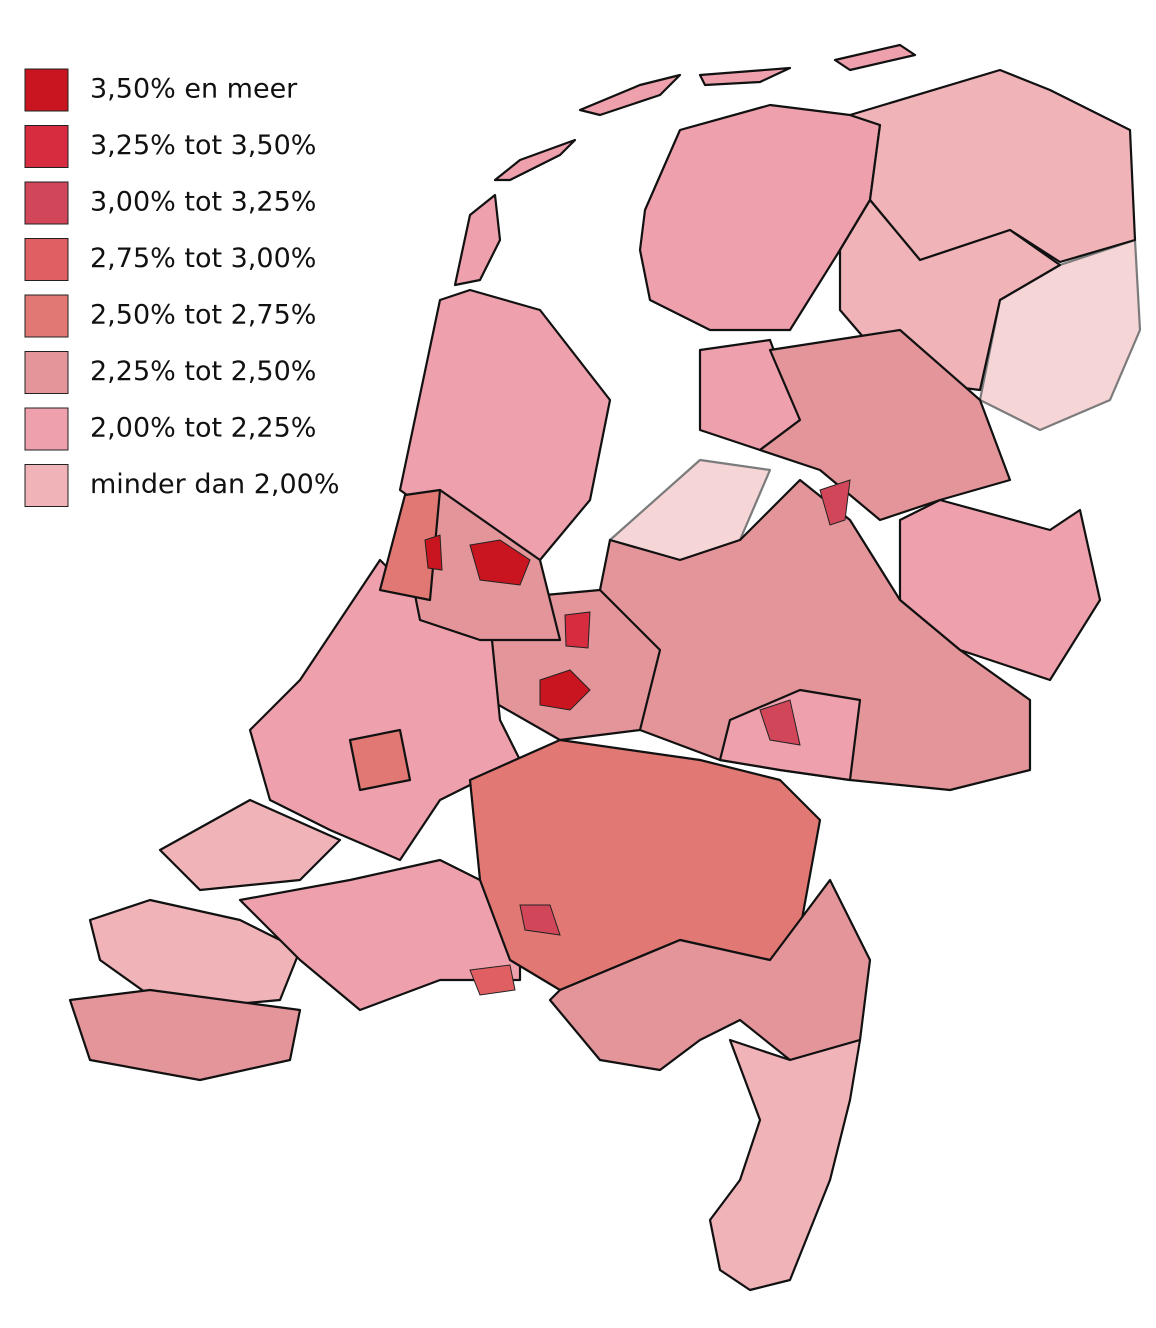  What do you see at coordinates (203, 258) in the screenshot?
I see `legend-label: 2,75% tot 3,00%` at bounding box center [203, 258].